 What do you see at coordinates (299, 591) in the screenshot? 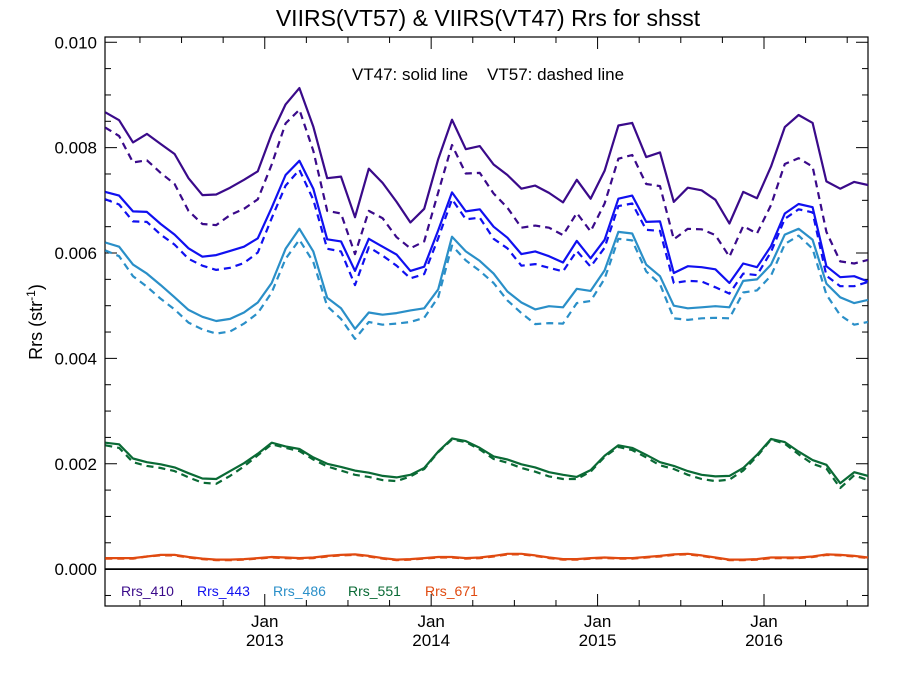
I see `legend-entry-rrs-486: Rrs_486` at bounding box center [299, 591].